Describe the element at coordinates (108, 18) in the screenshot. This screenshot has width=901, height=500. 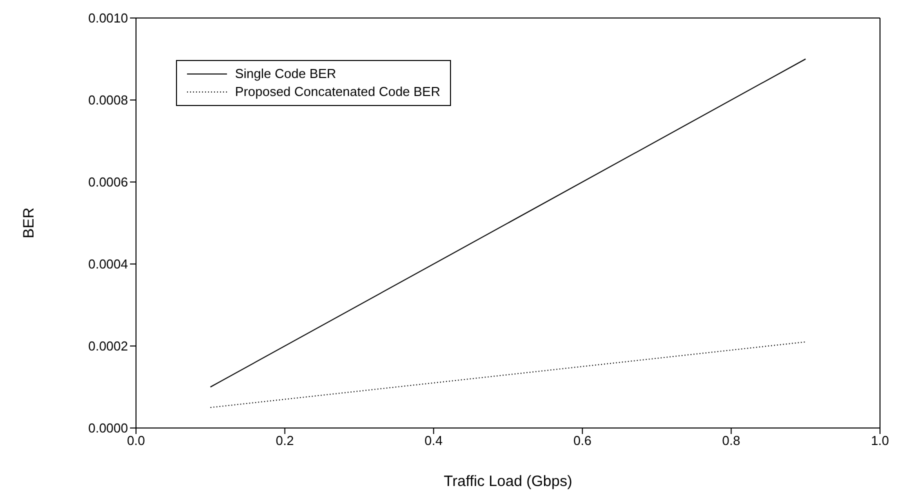
I see `y-tick-label: 0.0010` at that location.